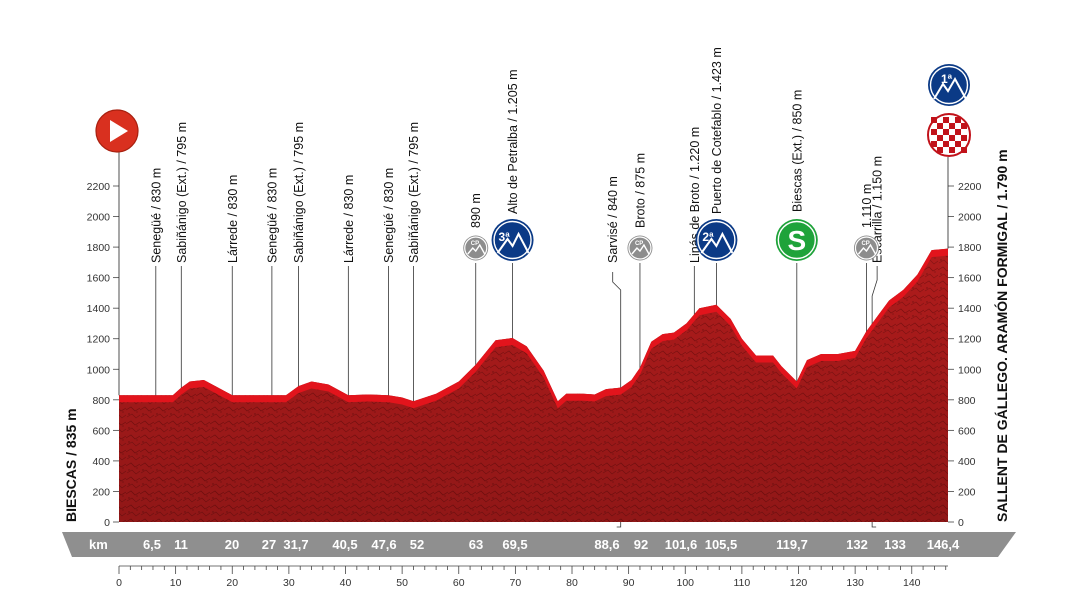 The image size is (1091, 605). I want to click on finish-climb-category: 1ª, so click(947, 79).